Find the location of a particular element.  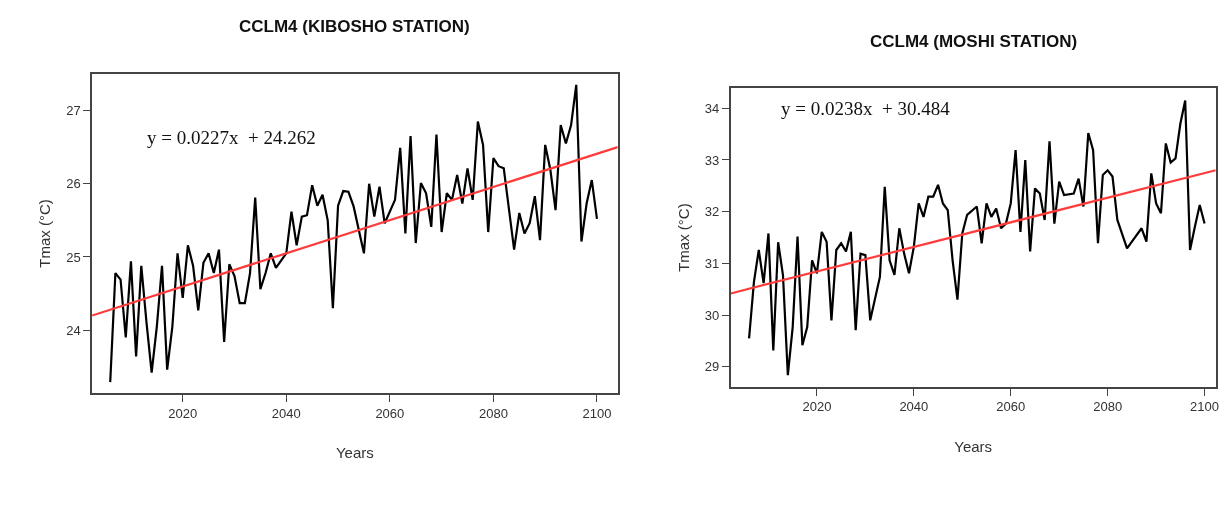

y-tick-label: 30 is located at coordinates (712, 315).